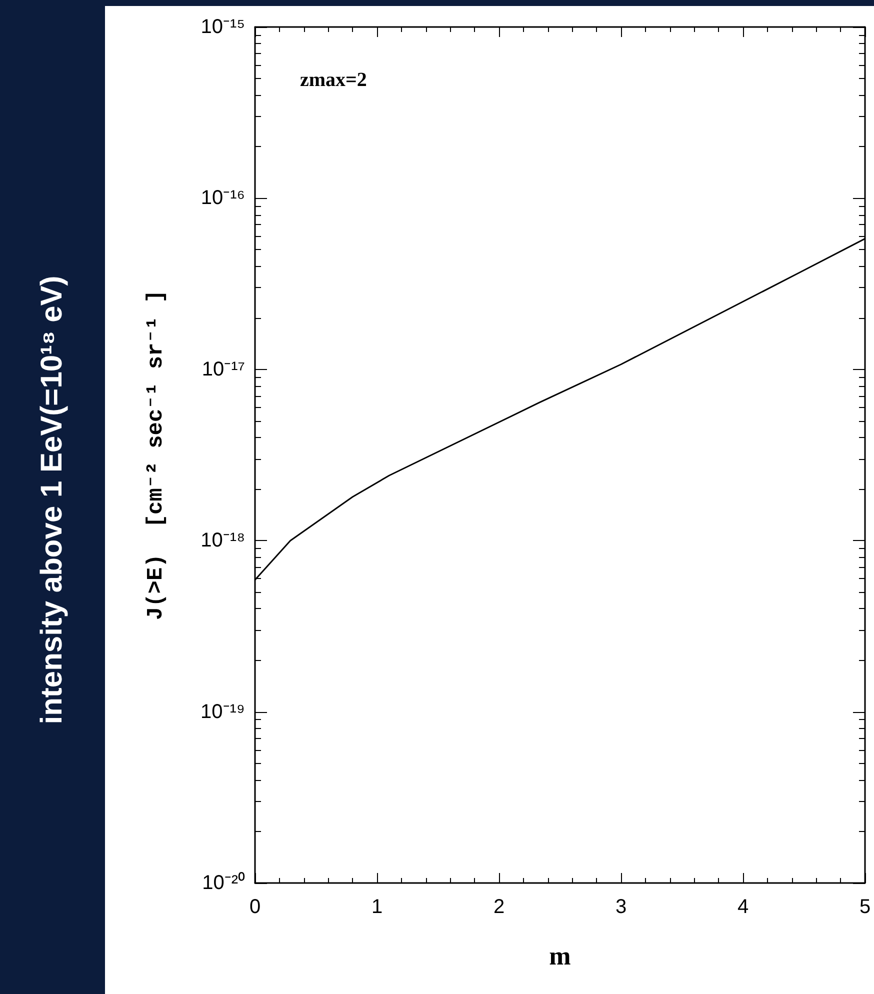  I want to click on x-tick-label: 4, so click(743, 907).